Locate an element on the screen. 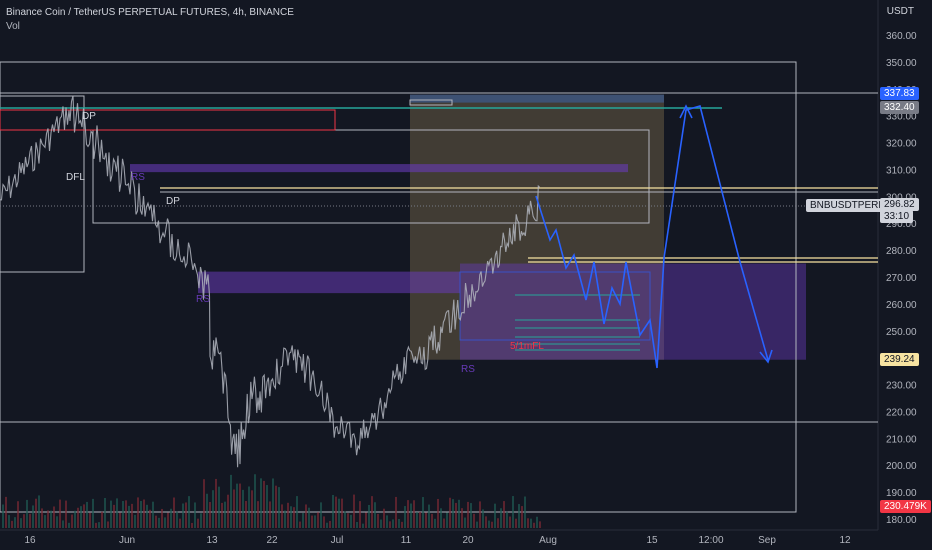  price-tick-label: 210.00 is located at coordinates (901, 439).